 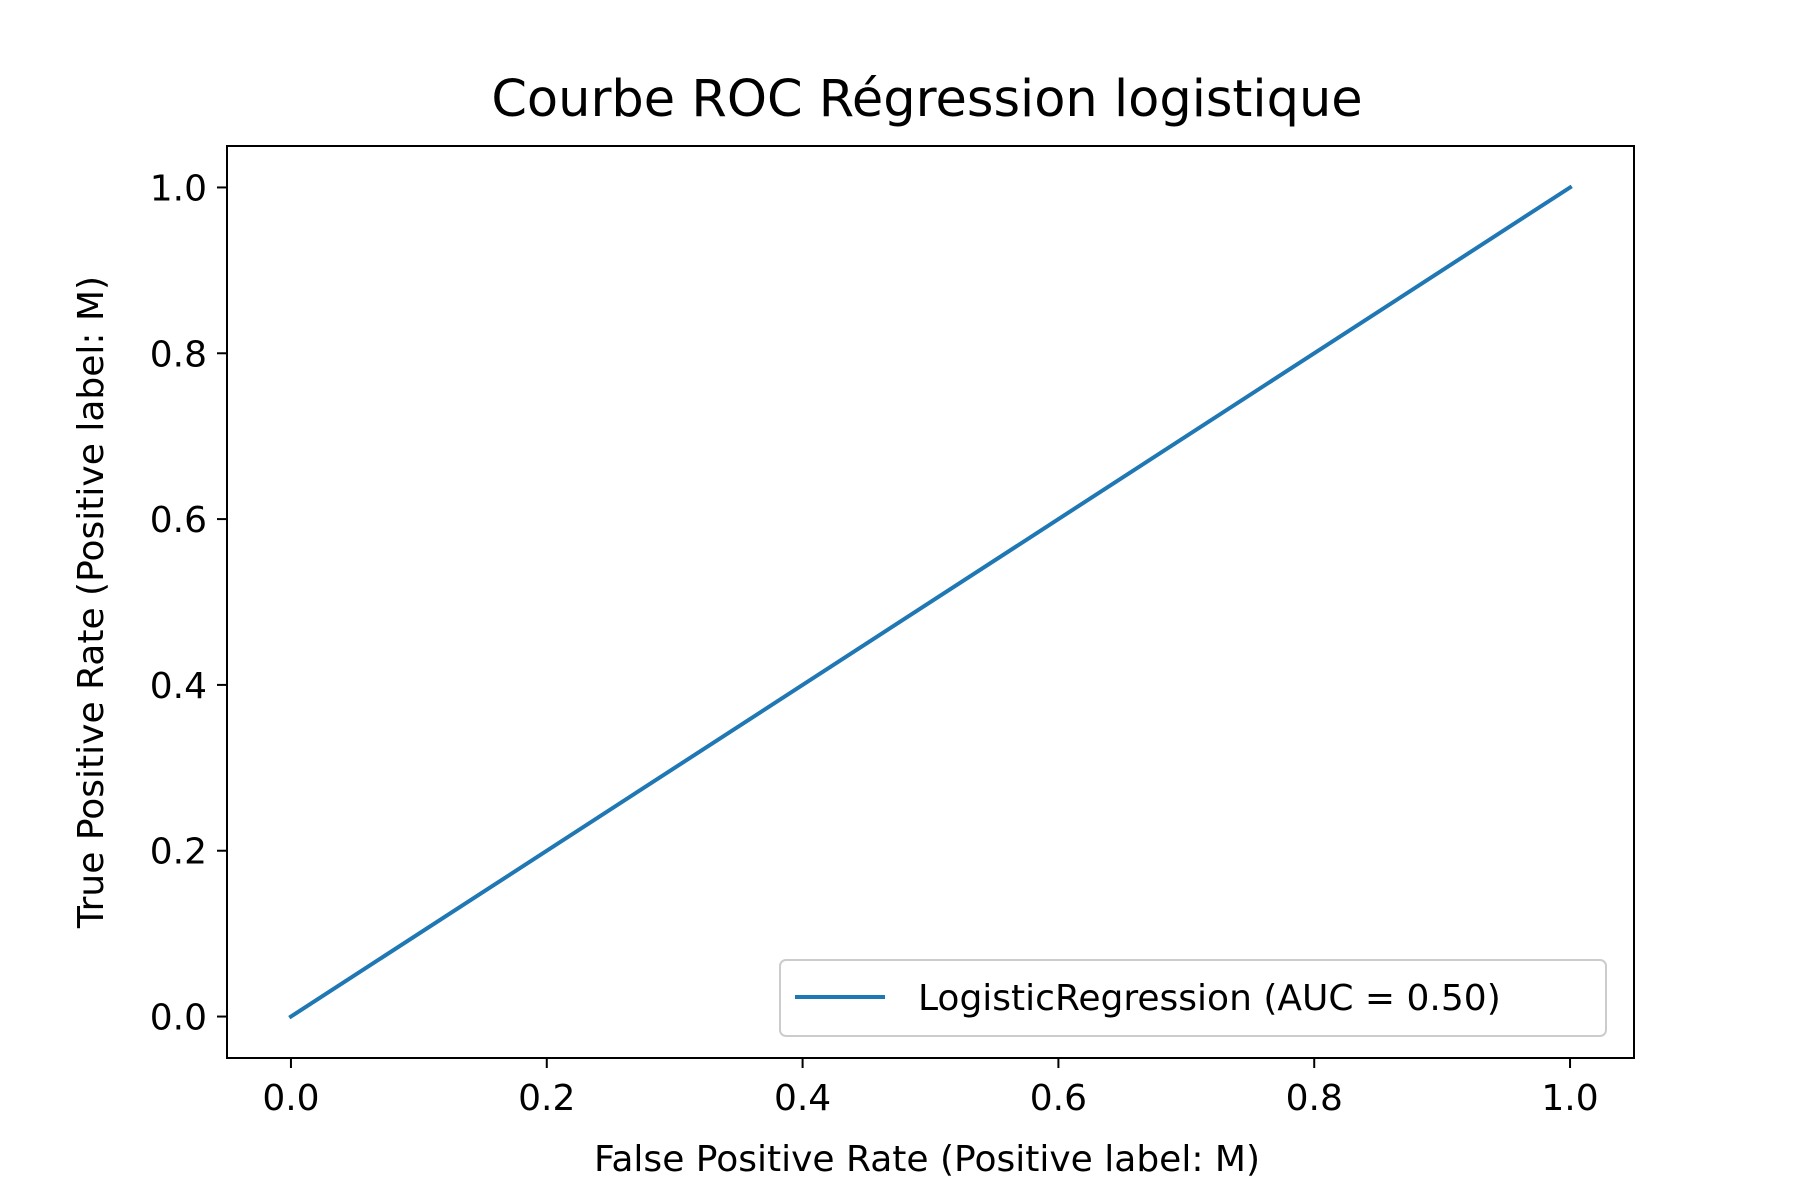 What do you see at coordinates (178, 852) in the screenshot?
I see `y-tick-label: 0.2` at bounding box center [178, 852].